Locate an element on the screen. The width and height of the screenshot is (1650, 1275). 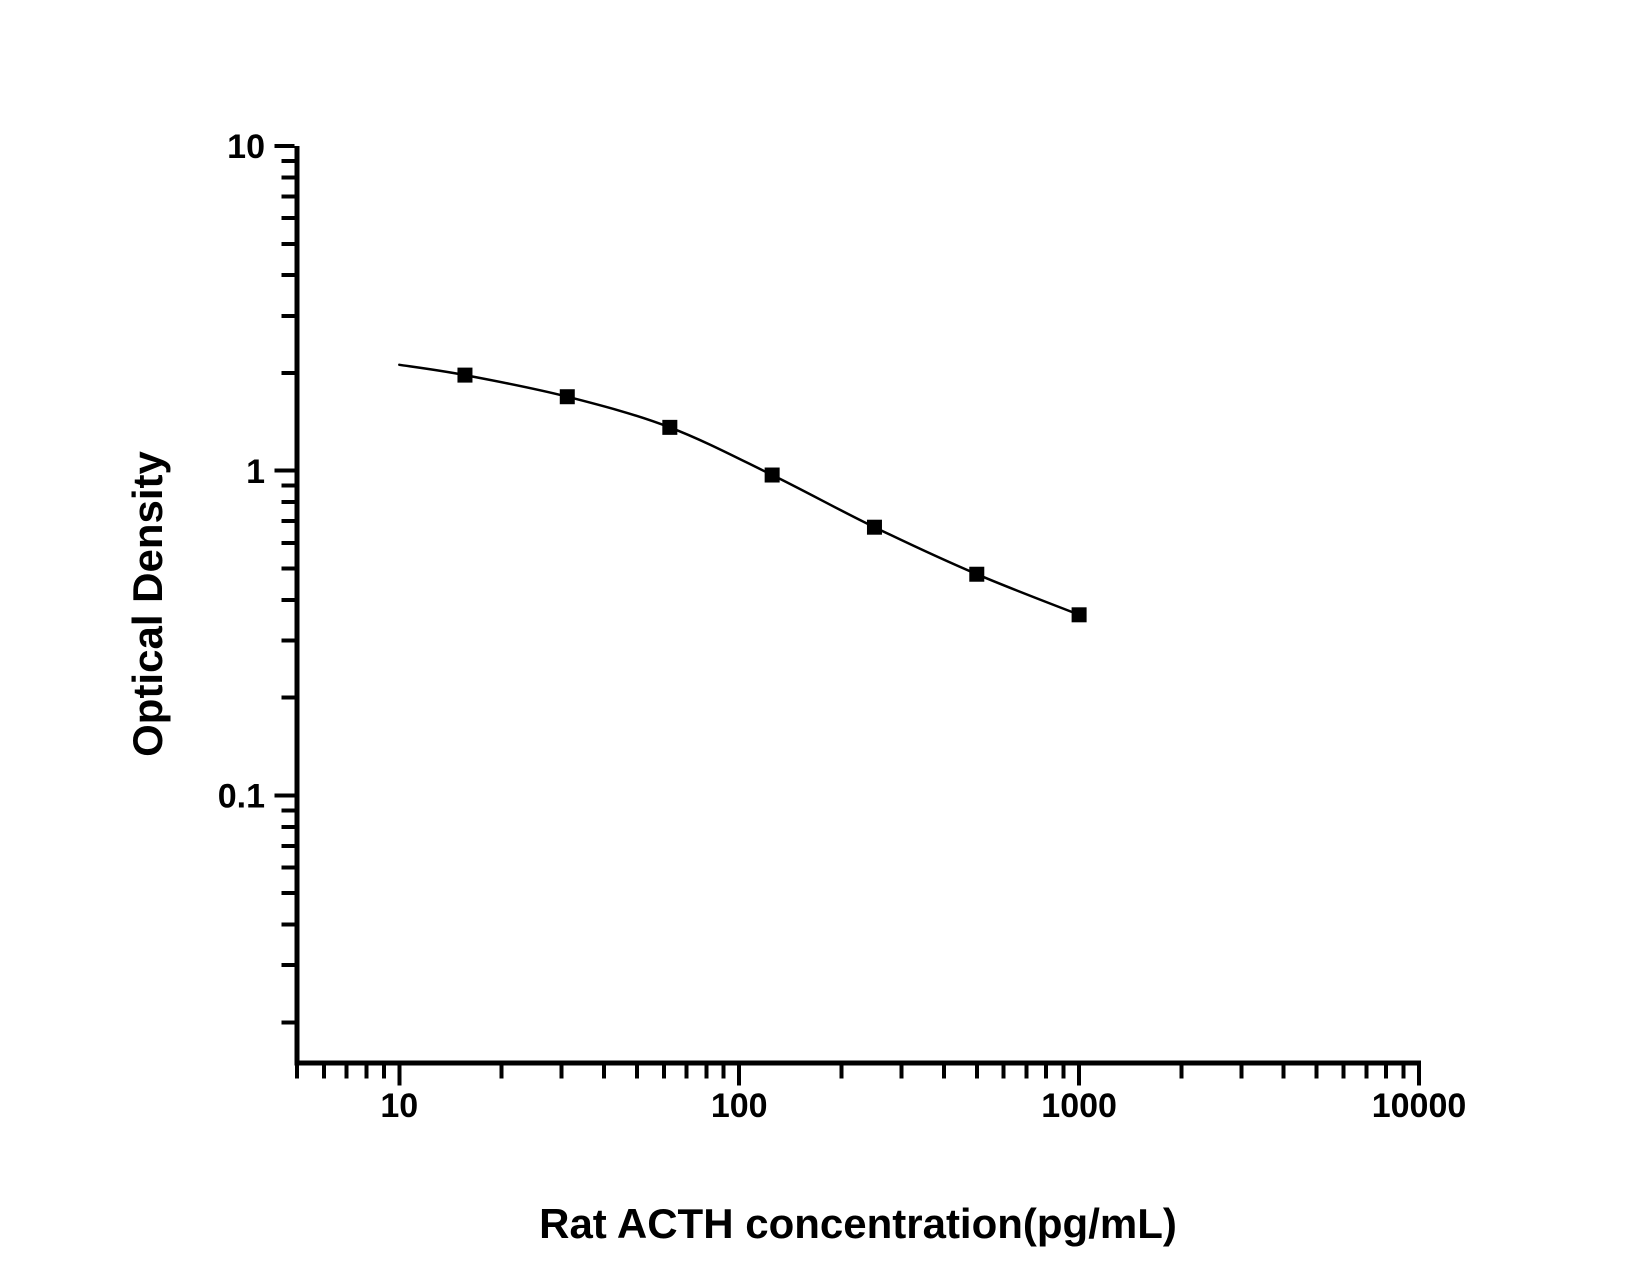
x-tick-label-10000: 10000 is located at coordinates (1419, 1106).